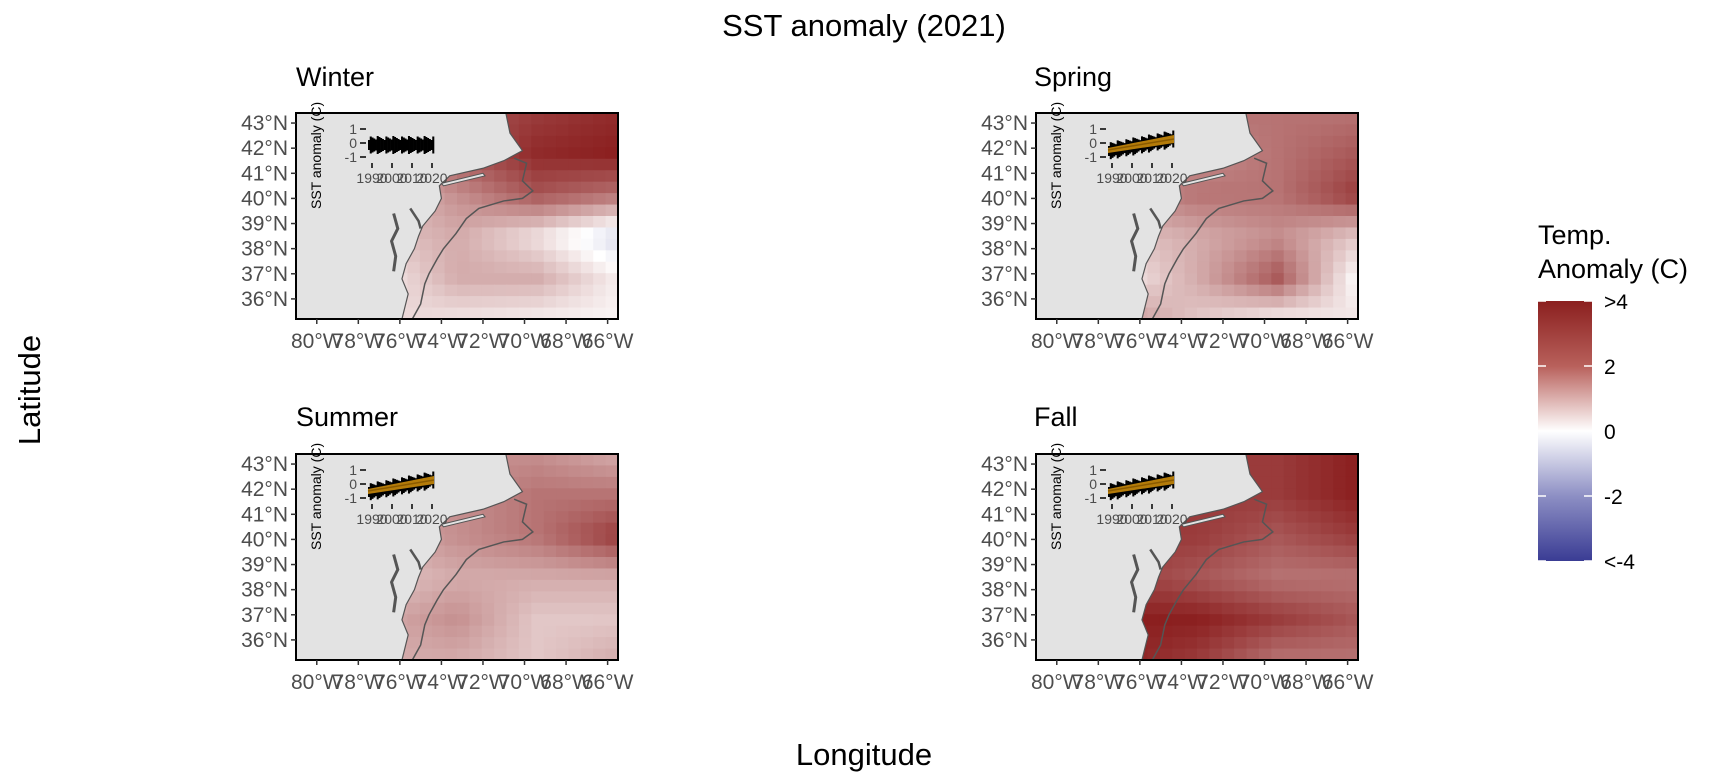  What do you see at coordinates (1057, 341) in the screenshot?
I see `x-tick-label: 80°W` at bounding box center [1057, 341].